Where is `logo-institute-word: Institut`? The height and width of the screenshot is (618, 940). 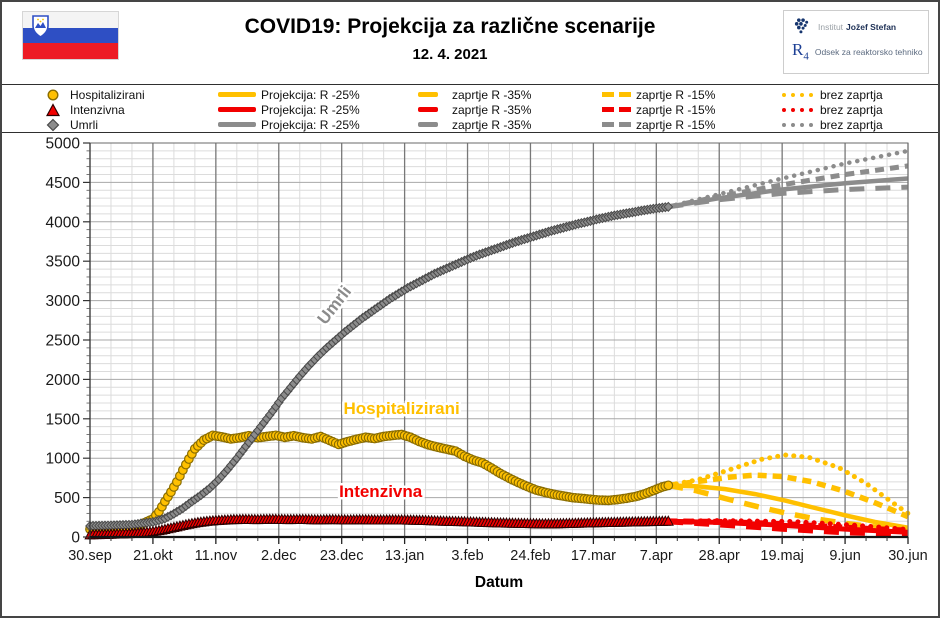 logo-institute-word: Institut is located at coordinates (831, 26).